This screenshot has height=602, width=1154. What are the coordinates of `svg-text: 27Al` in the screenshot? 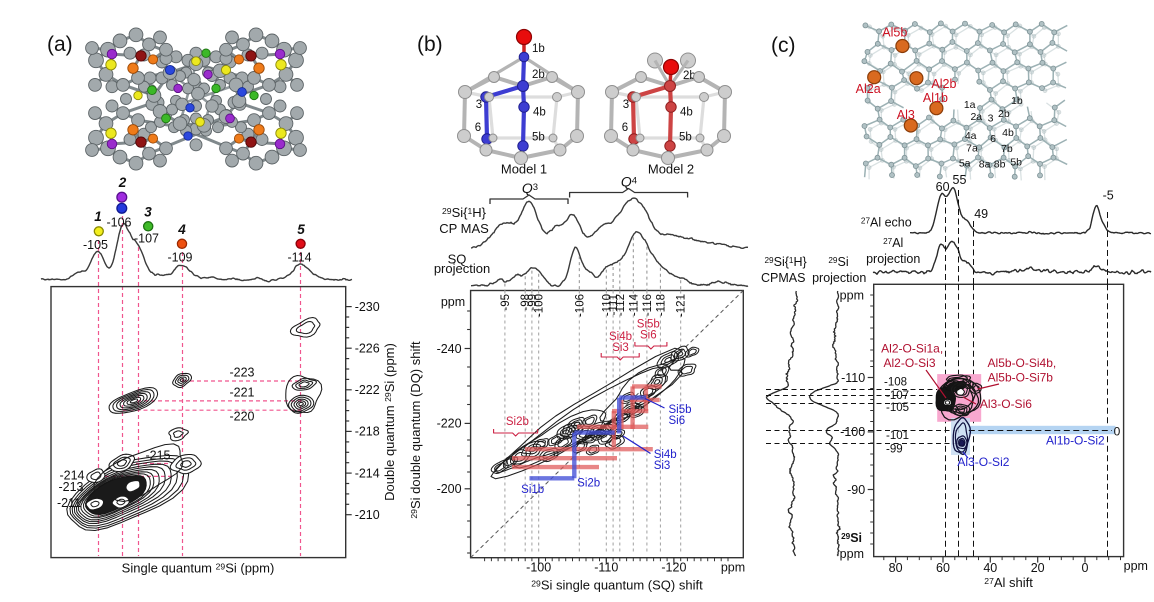 It's located at (893, 243).